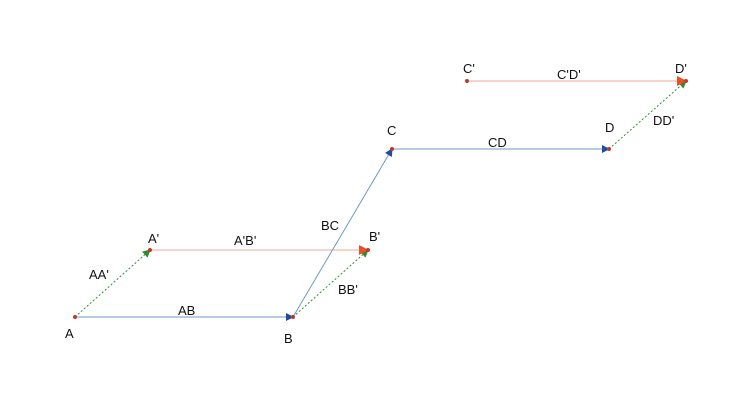  I want to click on segment-label: A'B', so click(245, 240).